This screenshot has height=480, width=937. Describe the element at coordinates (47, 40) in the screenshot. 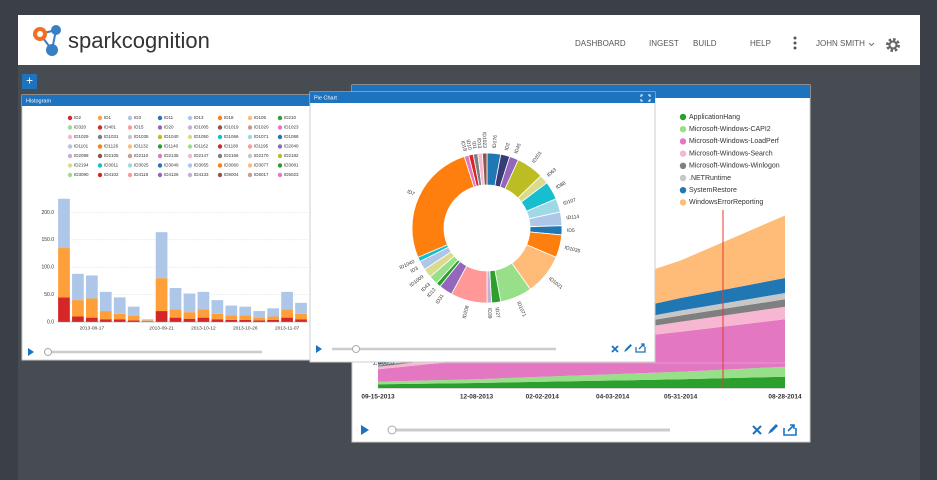

I see `logo-icon` at that location.